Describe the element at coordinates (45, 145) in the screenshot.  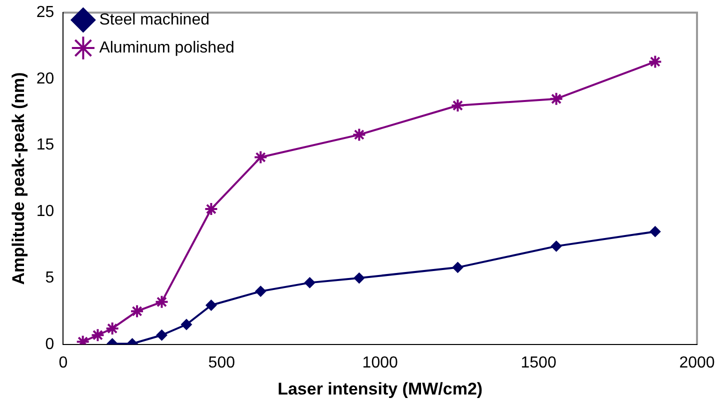
I see `y-tick-label: 15` at that location.